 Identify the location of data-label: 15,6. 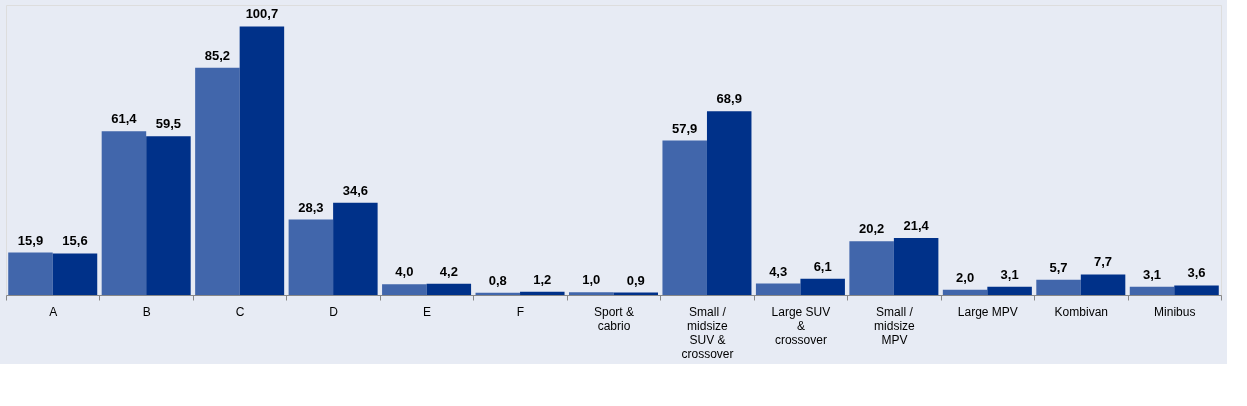
(75, 241).